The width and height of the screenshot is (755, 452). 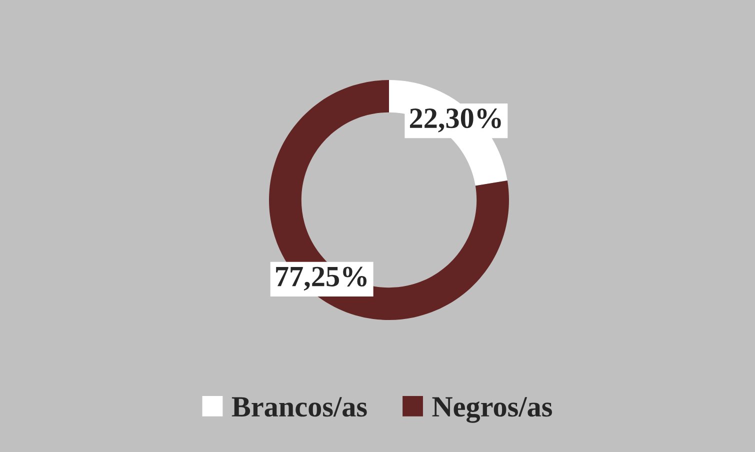 I want to click on legend-label: Brancos/as, so click(x=299, y=407).